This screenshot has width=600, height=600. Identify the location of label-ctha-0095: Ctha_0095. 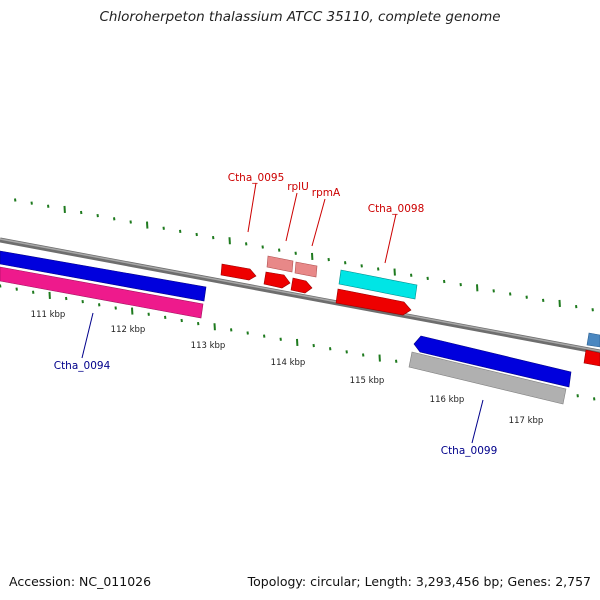
(256, 178).